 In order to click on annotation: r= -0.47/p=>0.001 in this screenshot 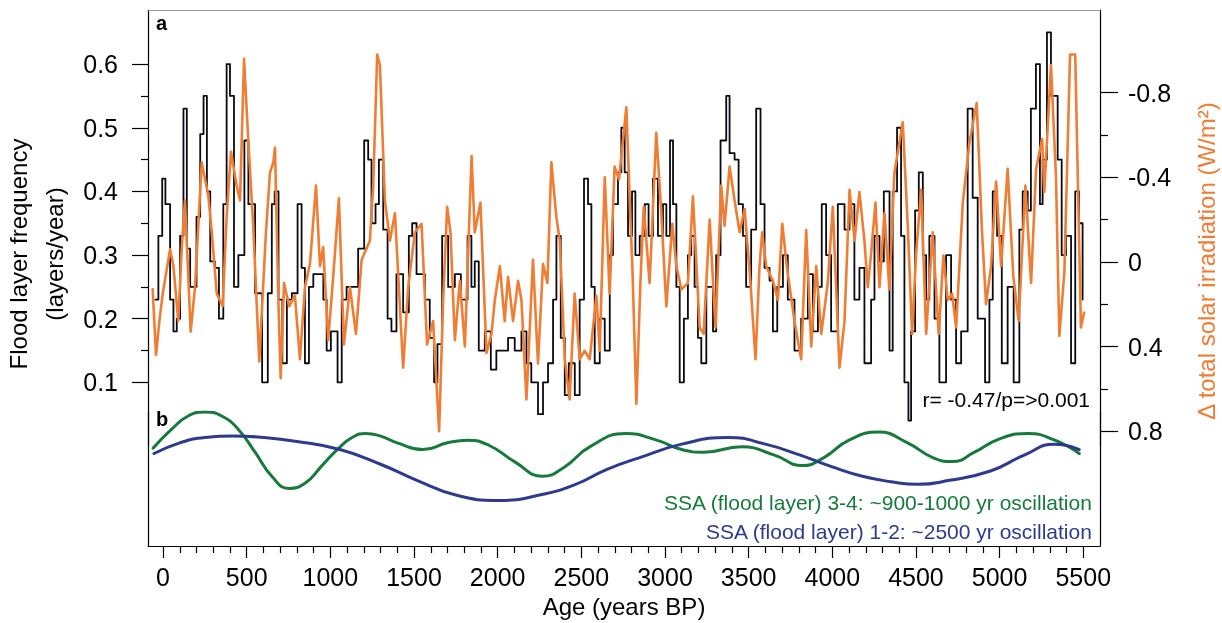, I will do `click(1006, 399)`.